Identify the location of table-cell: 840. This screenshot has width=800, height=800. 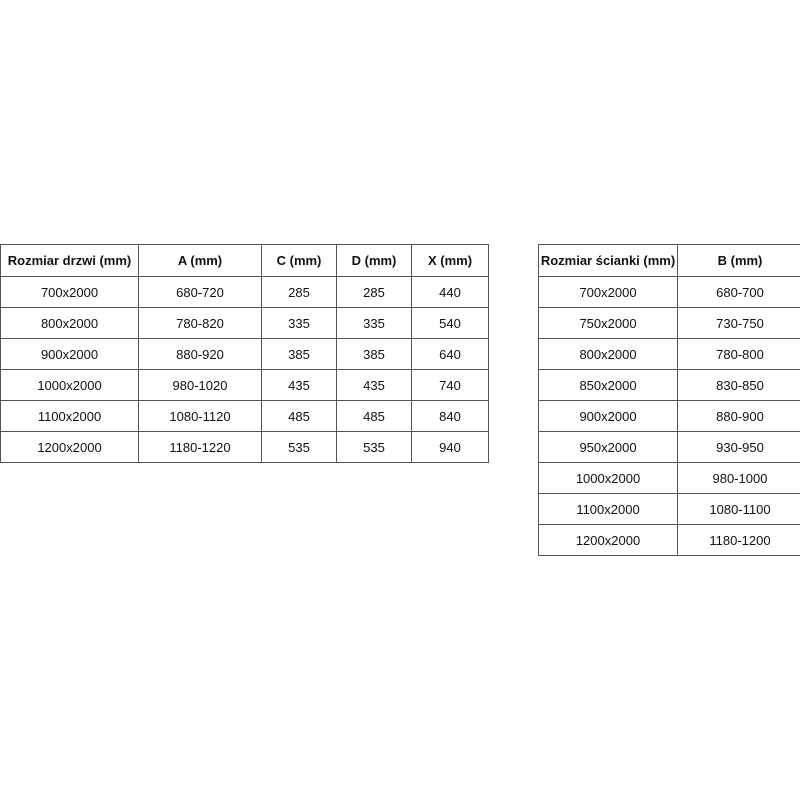
(450, 416).